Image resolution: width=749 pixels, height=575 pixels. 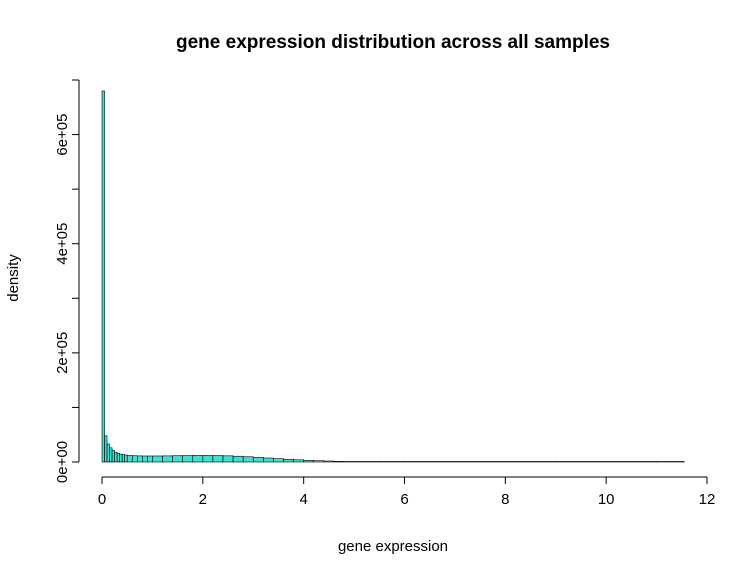 What do you see at coordinates (393, 546) in the screenshot?
I see `x-axis-label: gene expression` at bounding box center [393, 546].